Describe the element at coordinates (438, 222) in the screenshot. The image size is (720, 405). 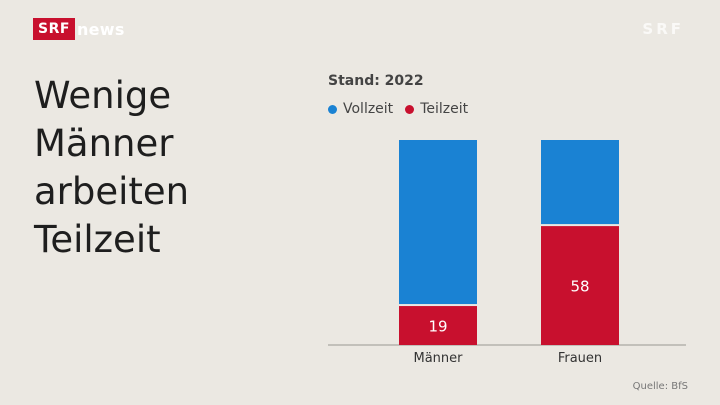
I see `bar-vollzeit-männer` at that location.